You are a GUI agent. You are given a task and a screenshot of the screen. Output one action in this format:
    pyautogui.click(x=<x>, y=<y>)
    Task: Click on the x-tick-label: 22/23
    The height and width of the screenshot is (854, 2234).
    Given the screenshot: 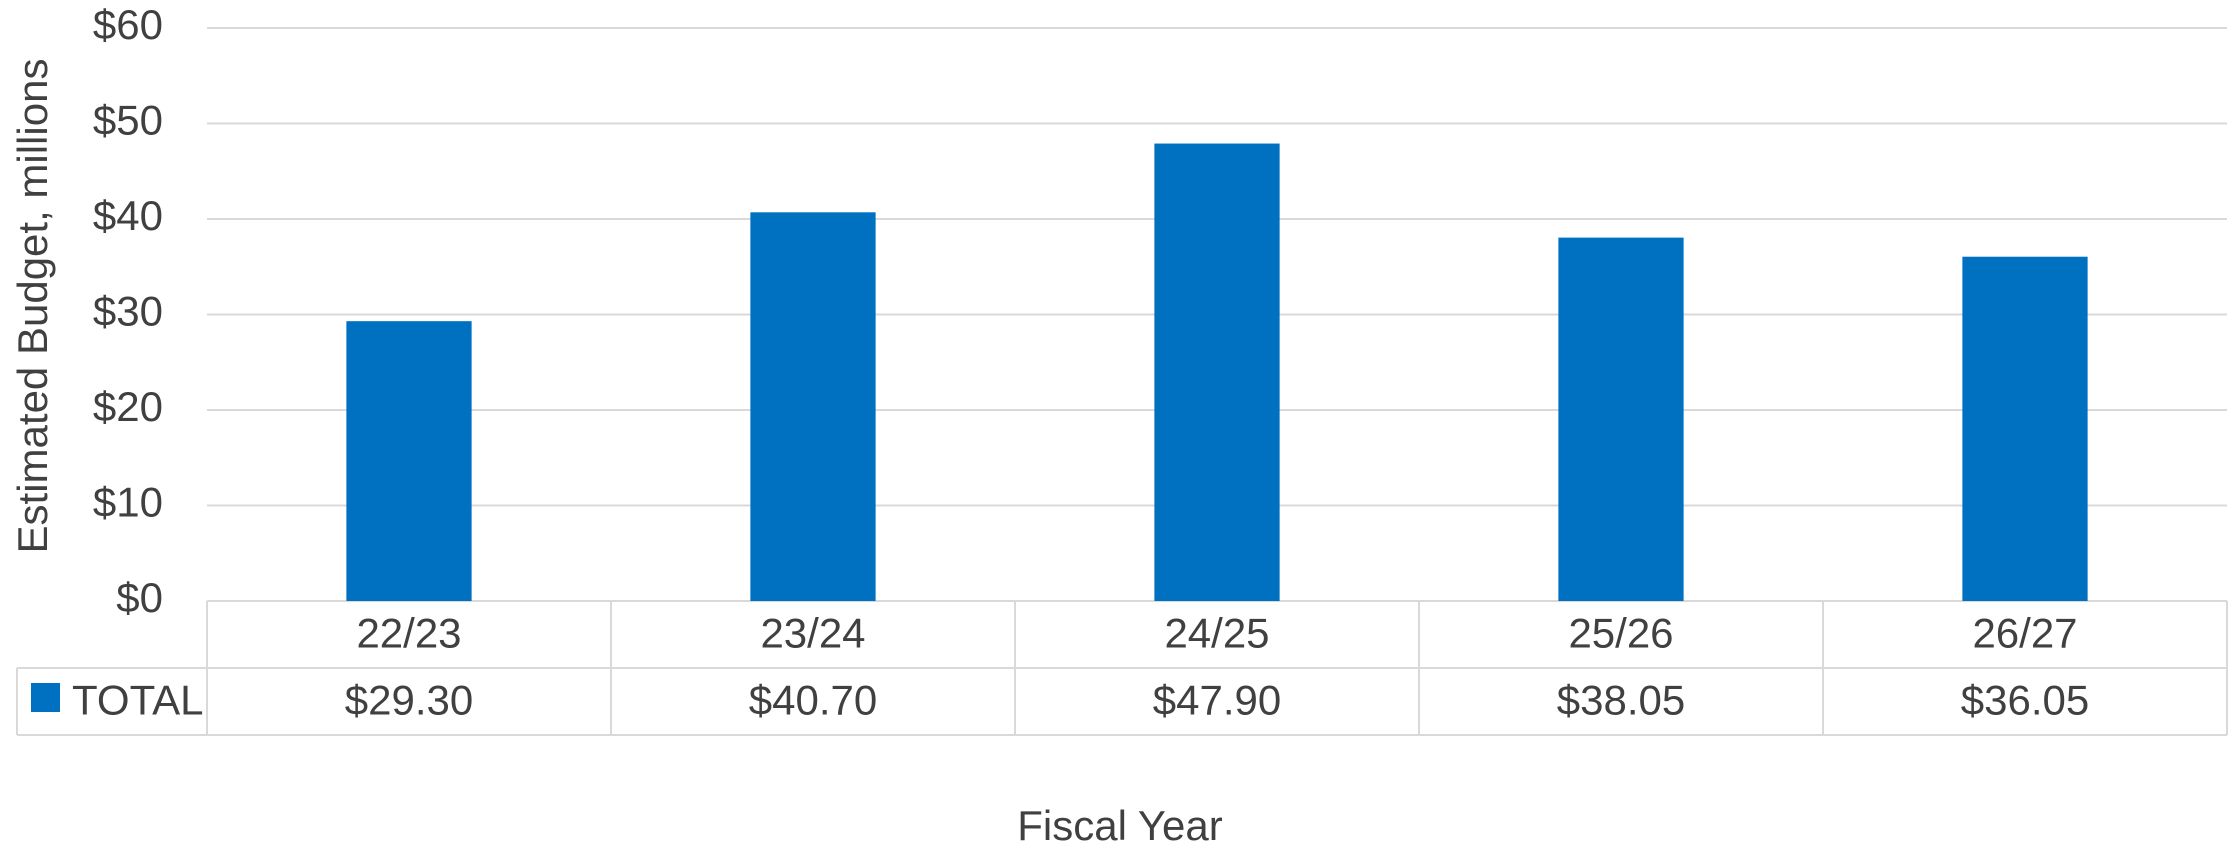 What is the action you would take?
    pyautogui.click(x=408, y=633)
    